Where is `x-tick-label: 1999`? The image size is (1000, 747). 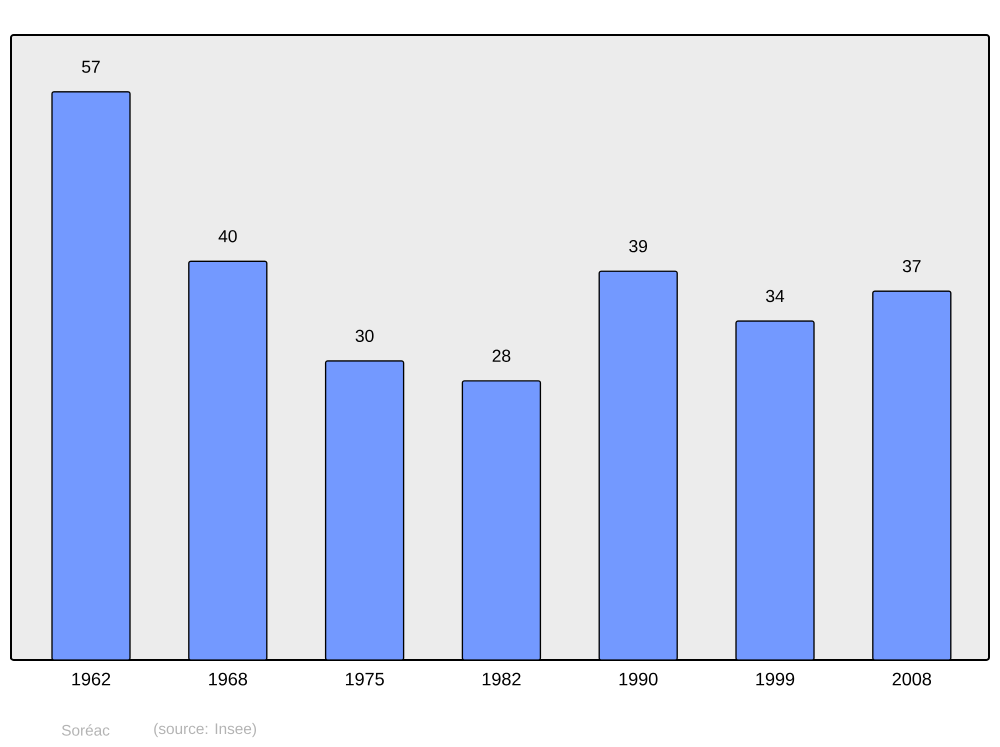 x-tick-label: 1999 is located at coordinates (775, 679).